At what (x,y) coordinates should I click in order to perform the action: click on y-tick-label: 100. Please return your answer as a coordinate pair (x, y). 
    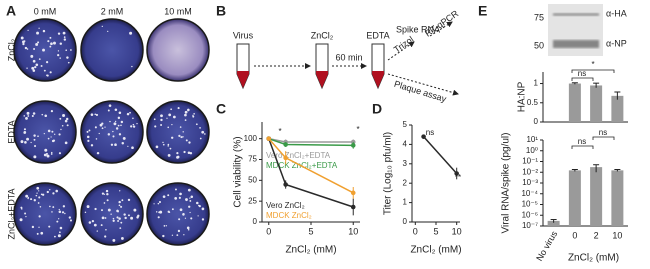
    Looking at the image, I should click on (251, 138).